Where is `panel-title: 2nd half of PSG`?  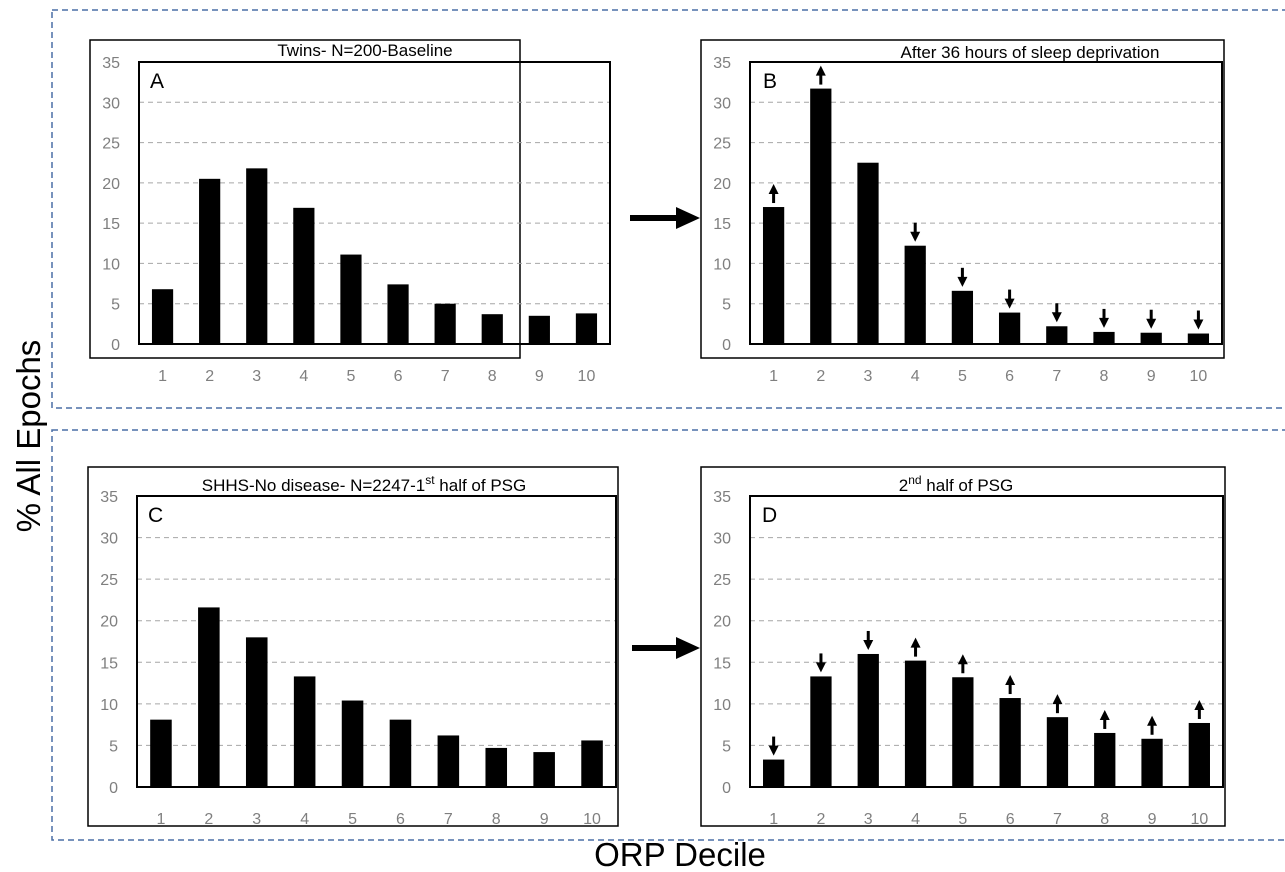
panel-title: 2nd half of PSG is located at coordinates (956, 484).